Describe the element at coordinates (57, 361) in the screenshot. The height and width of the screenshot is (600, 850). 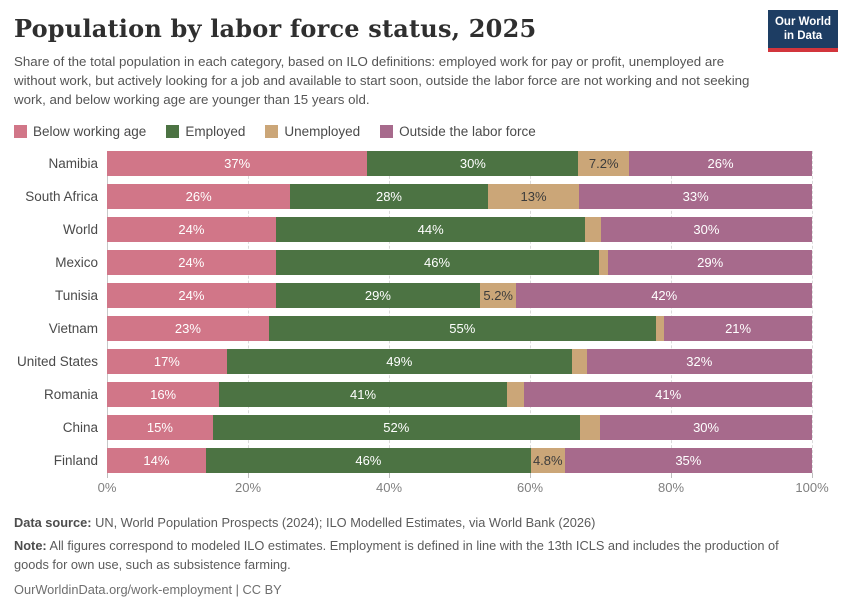
I see `country-label: United States` at that location.